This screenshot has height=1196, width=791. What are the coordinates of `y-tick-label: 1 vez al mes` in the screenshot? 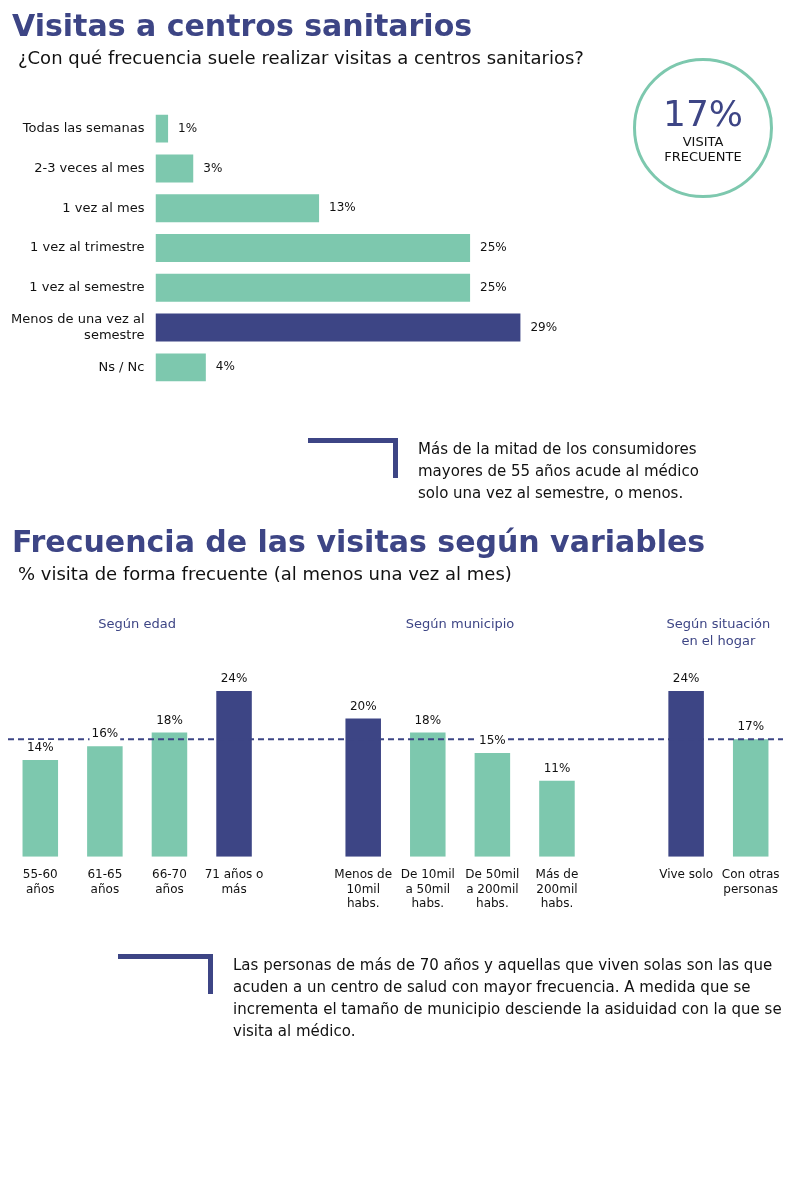 It's located at (103, 207).